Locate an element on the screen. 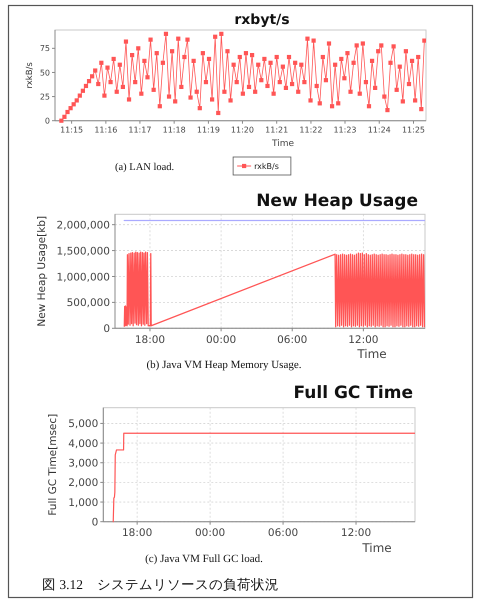  chart-title: Full GC Time is located at coordinates (353, 393).